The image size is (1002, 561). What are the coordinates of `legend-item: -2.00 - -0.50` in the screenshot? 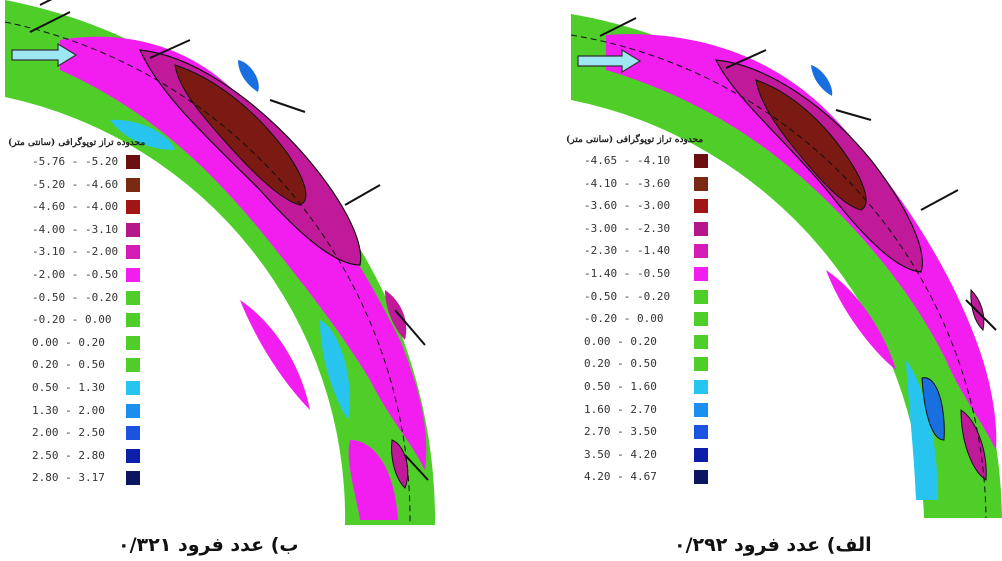 It's located at (78, 275).